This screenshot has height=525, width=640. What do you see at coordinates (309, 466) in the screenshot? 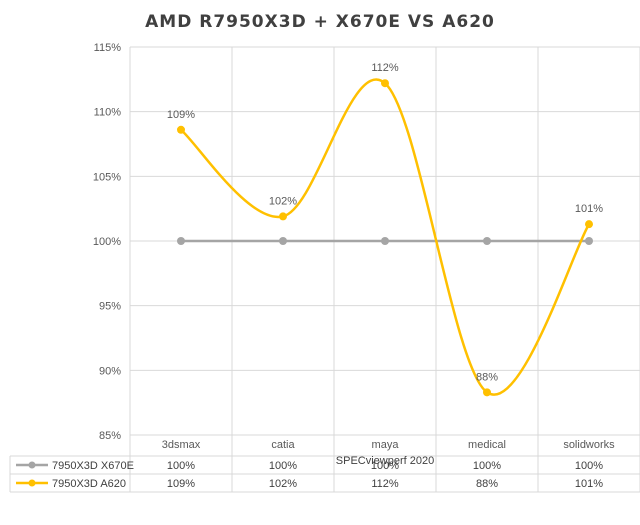
I see `table-row: 7950X3D X670E 100% 100% 100% 100% 100%` at bounding box center [309, 466].